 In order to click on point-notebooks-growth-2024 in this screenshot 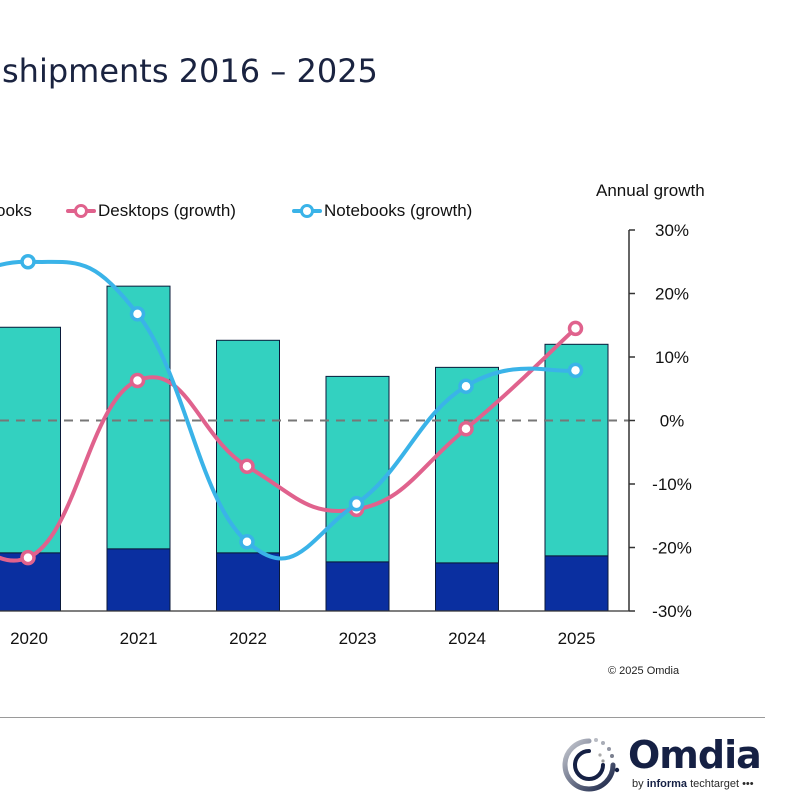, I will do `click(466, 386)`.